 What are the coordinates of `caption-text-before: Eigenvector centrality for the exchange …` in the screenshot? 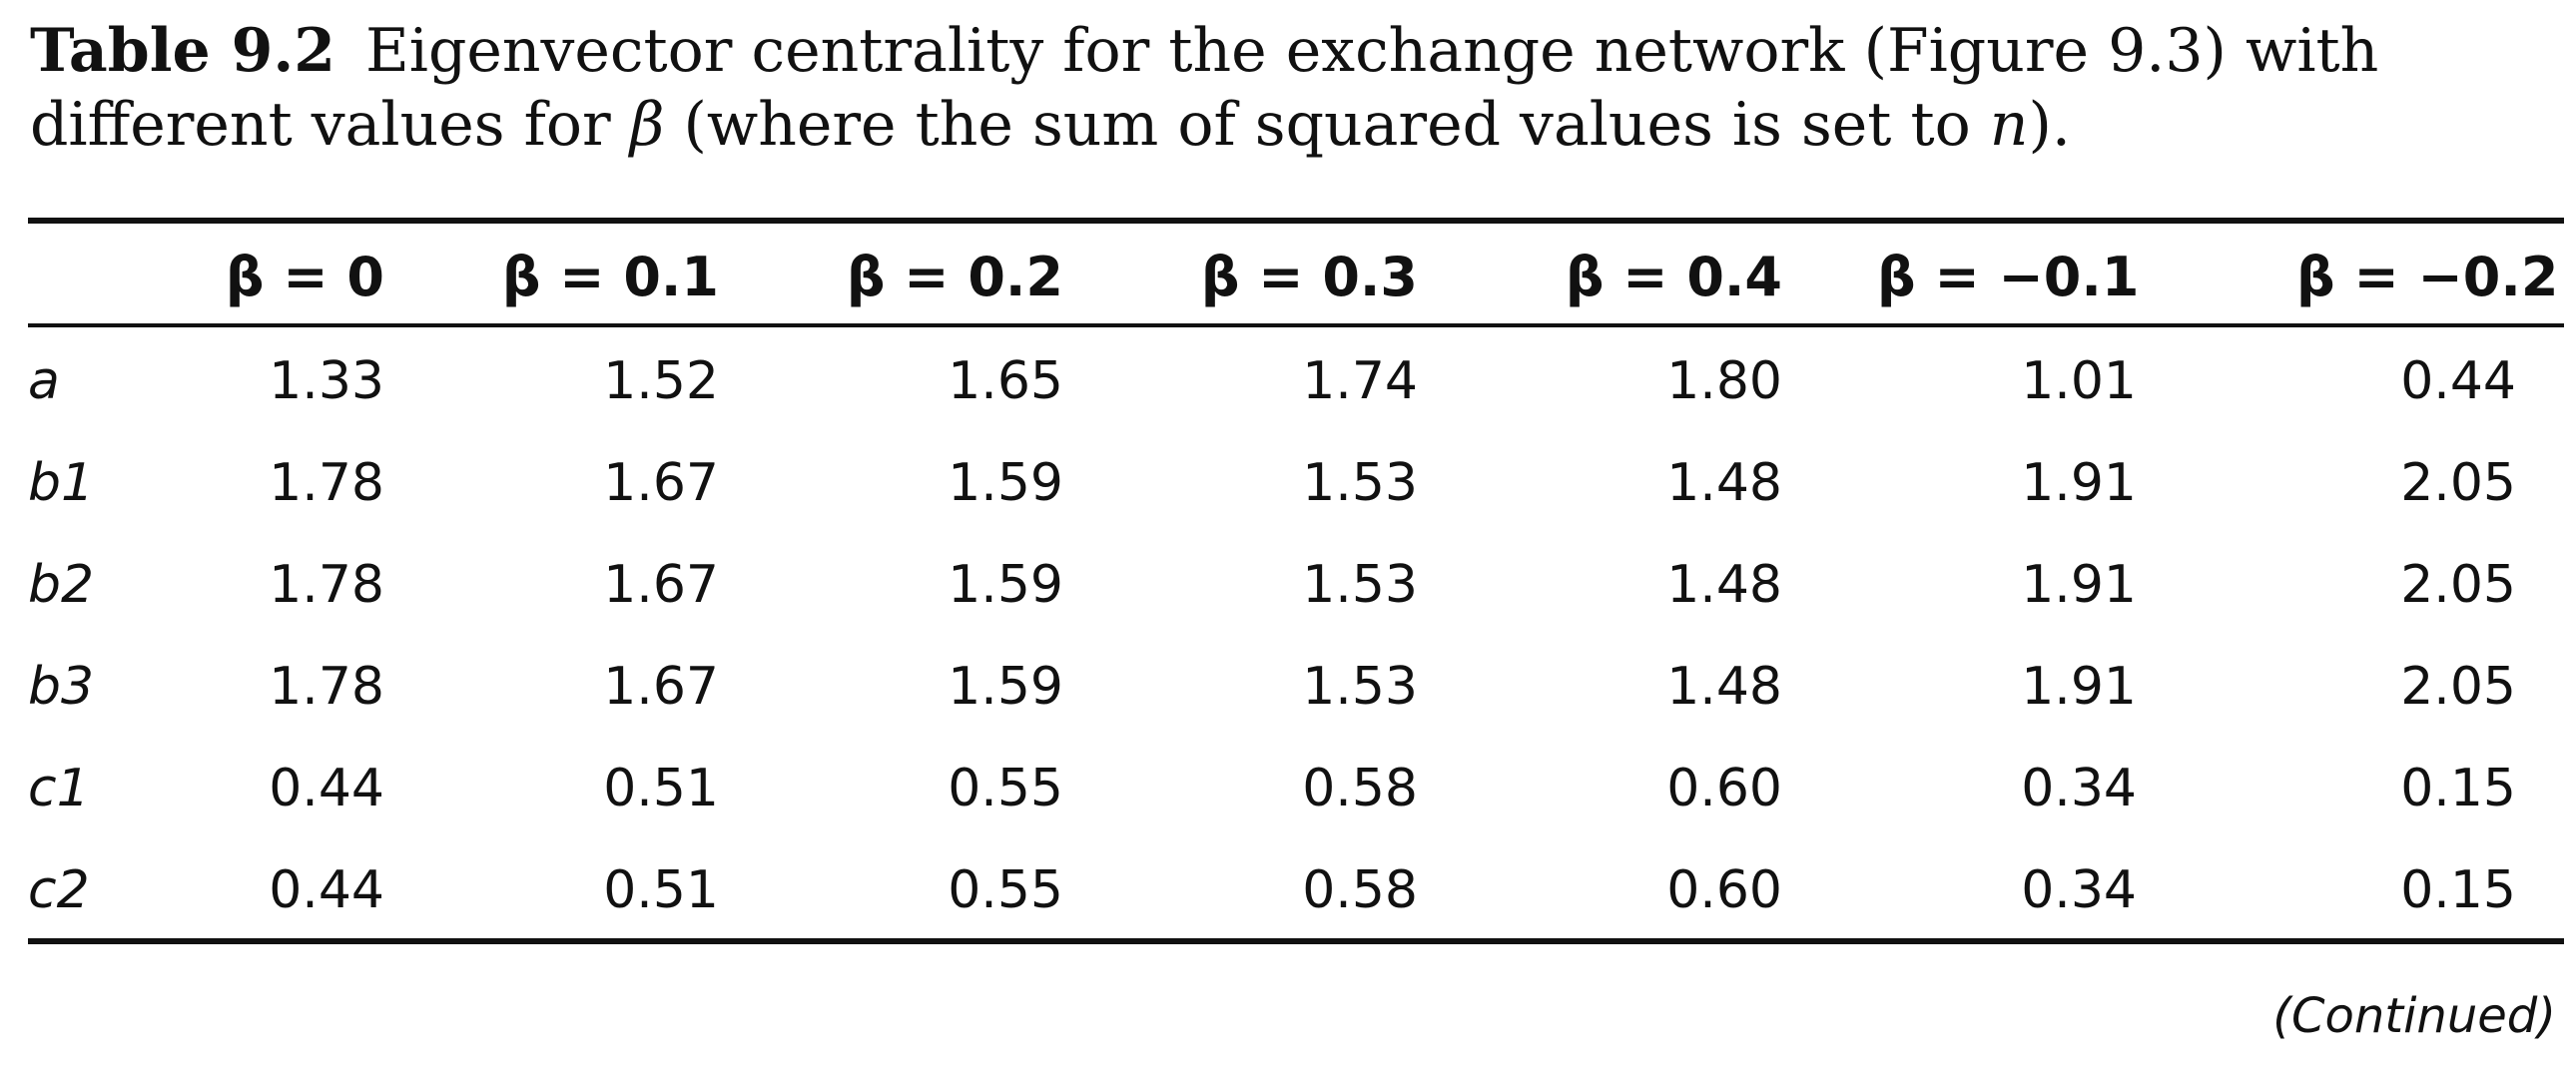 It's located at (1204, 88).